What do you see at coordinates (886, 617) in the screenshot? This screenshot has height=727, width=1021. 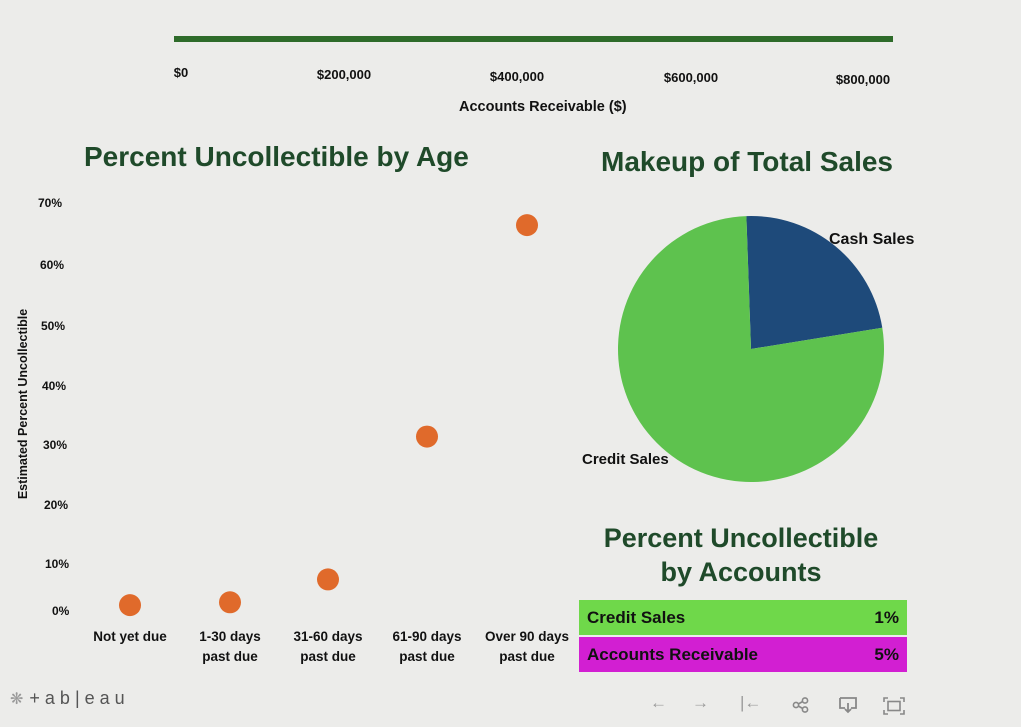 I see `row-value: 1%` at bounding box center [886, 617].